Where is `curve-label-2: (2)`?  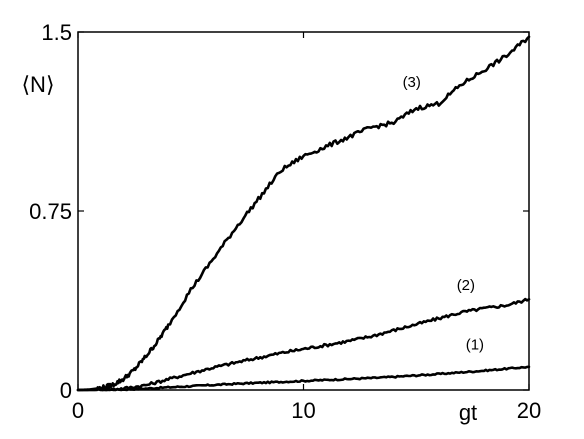 curve-label-2: (2) is located at coordinates (466, 285).